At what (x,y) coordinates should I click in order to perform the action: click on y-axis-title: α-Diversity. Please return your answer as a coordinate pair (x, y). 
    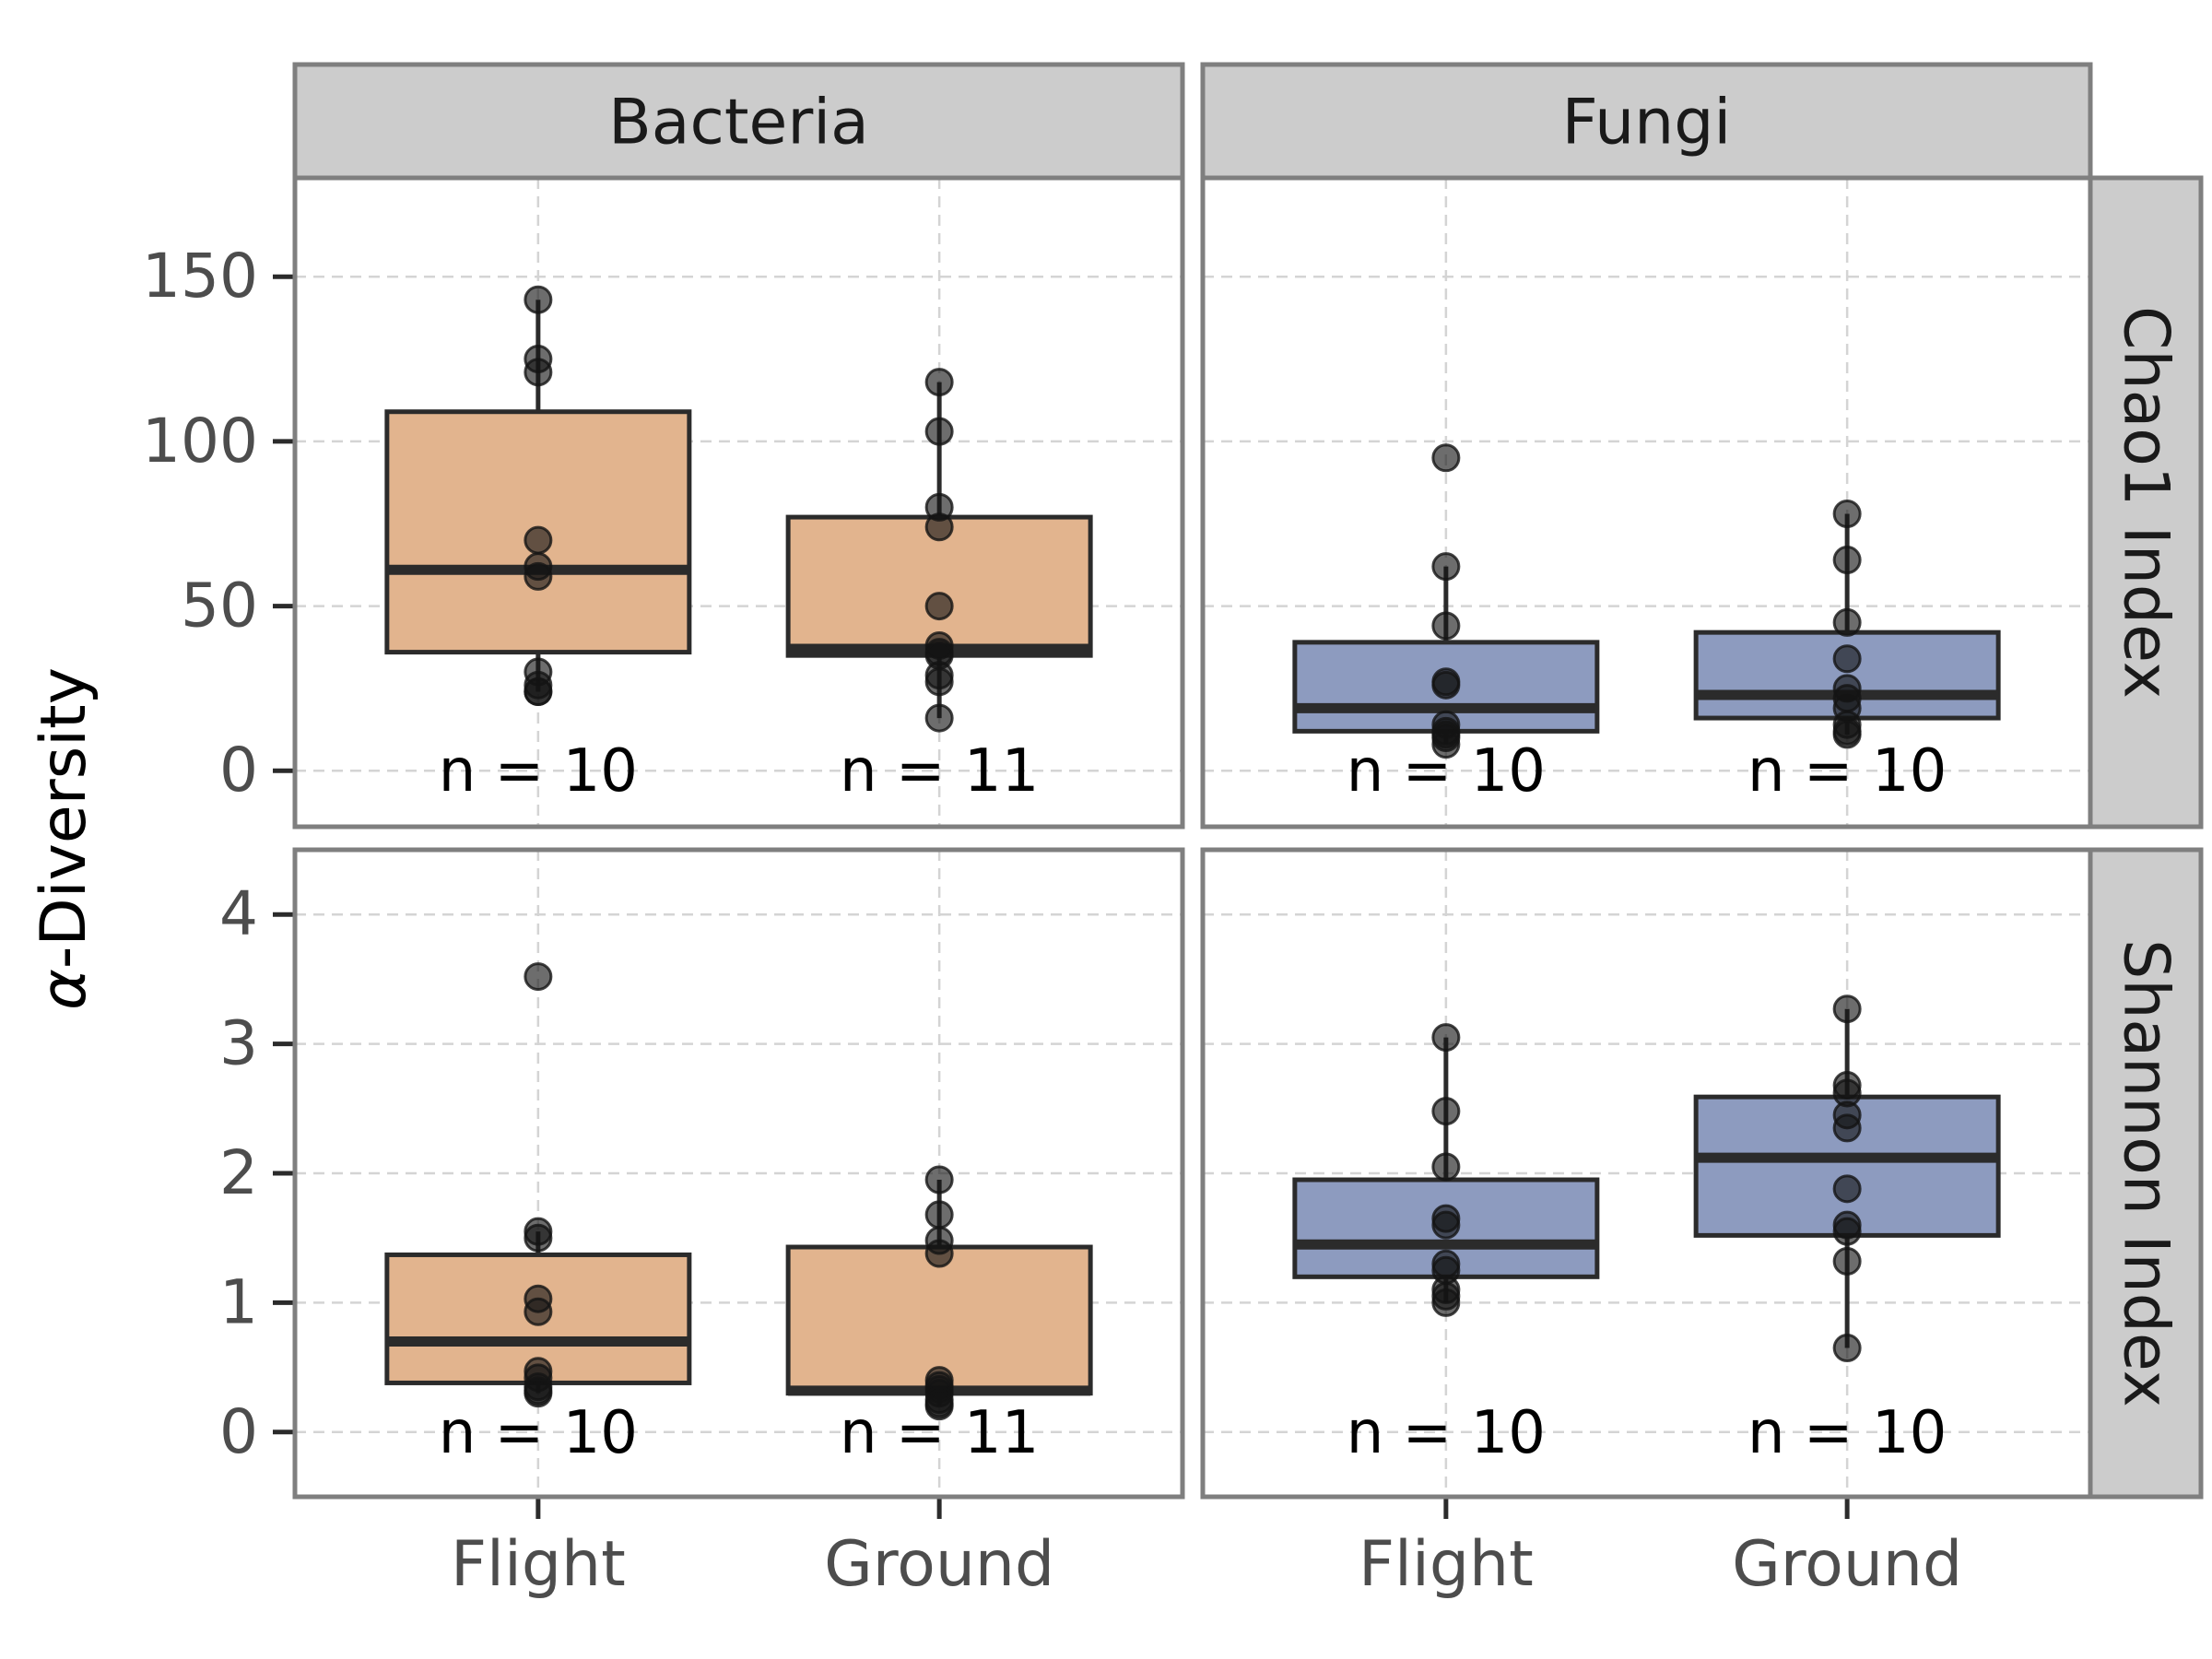
    Looking at the image, I should click on (64, 838).